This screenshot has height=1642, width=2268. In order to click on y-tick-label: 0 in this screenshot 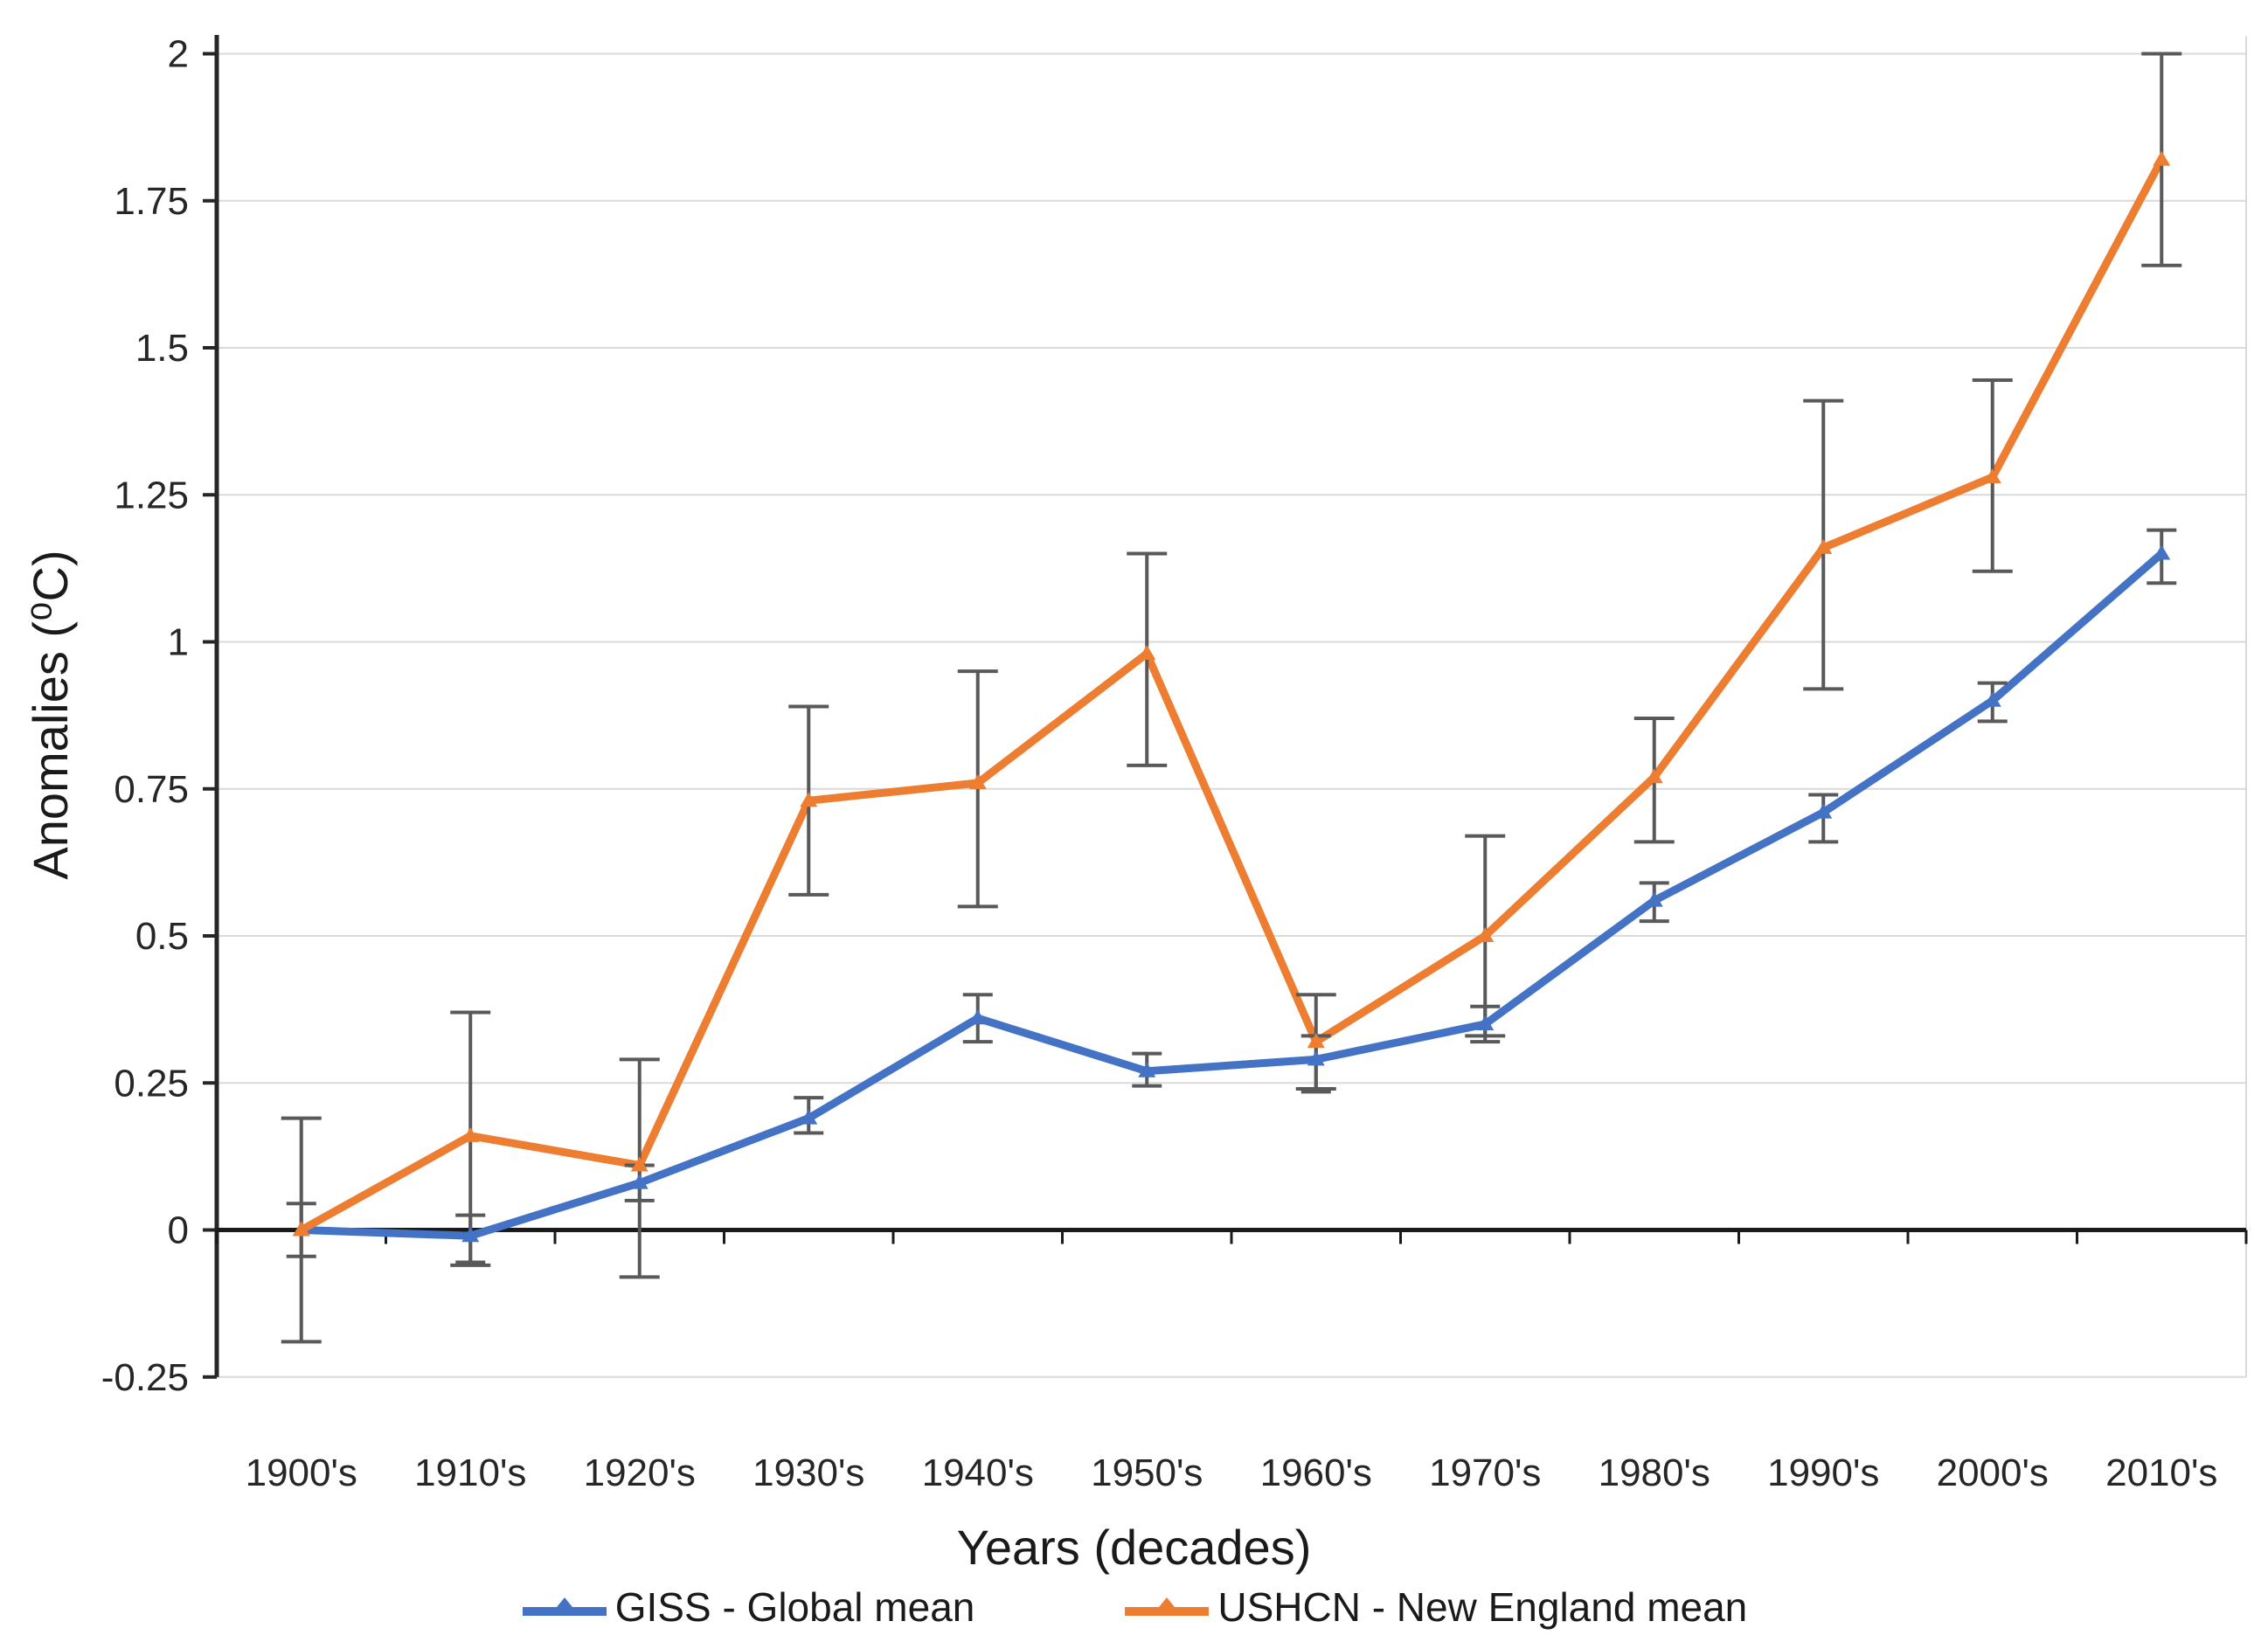, I will do `click(178, 1230)`.